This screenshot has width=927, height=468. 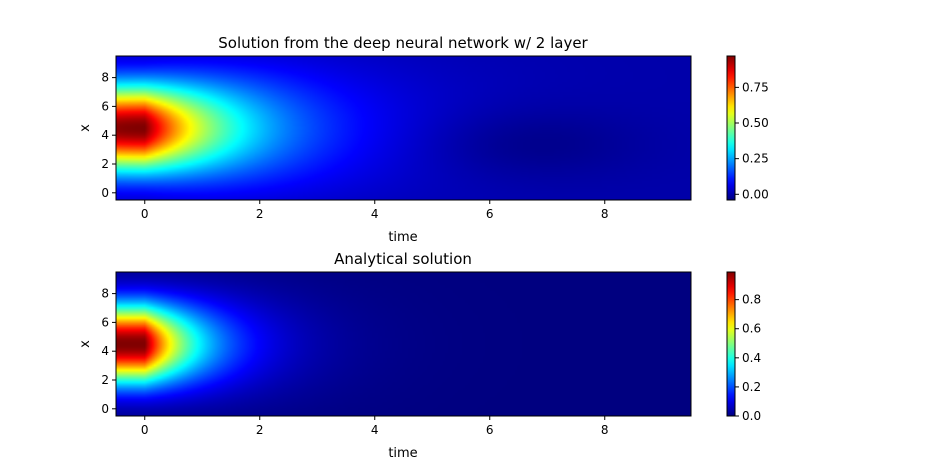 What do you see at coordinates (751, 358) in the screenshot?
I see `colorbar-tick-label: 0.4` at bounding box center [751, 358].